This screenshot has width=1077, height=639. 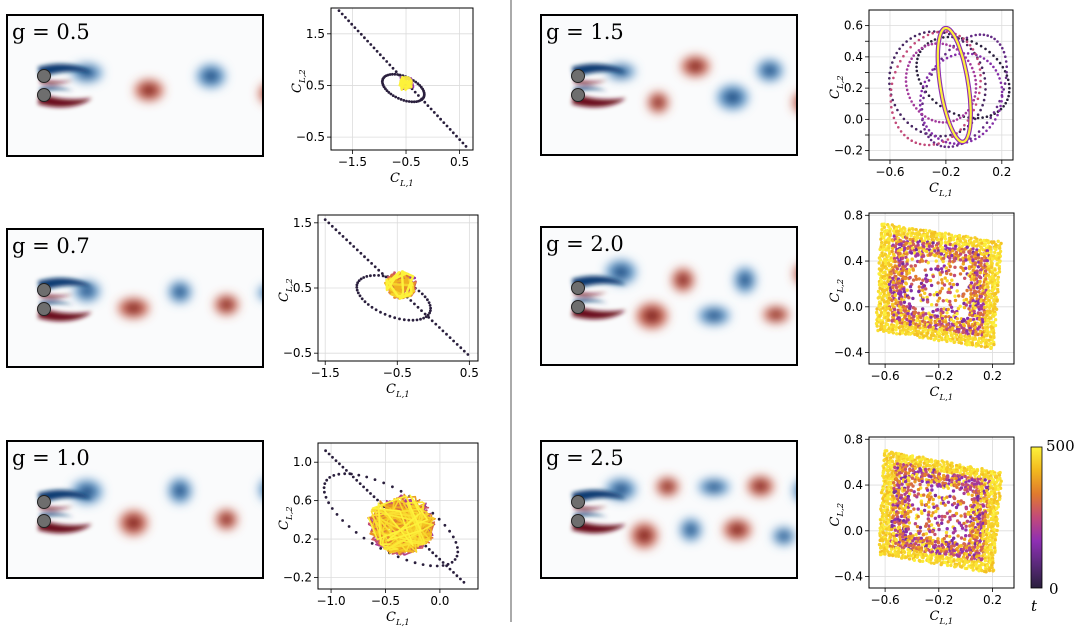 I want to click on x-tick-label: −0.2, so click(x=945, y=172).